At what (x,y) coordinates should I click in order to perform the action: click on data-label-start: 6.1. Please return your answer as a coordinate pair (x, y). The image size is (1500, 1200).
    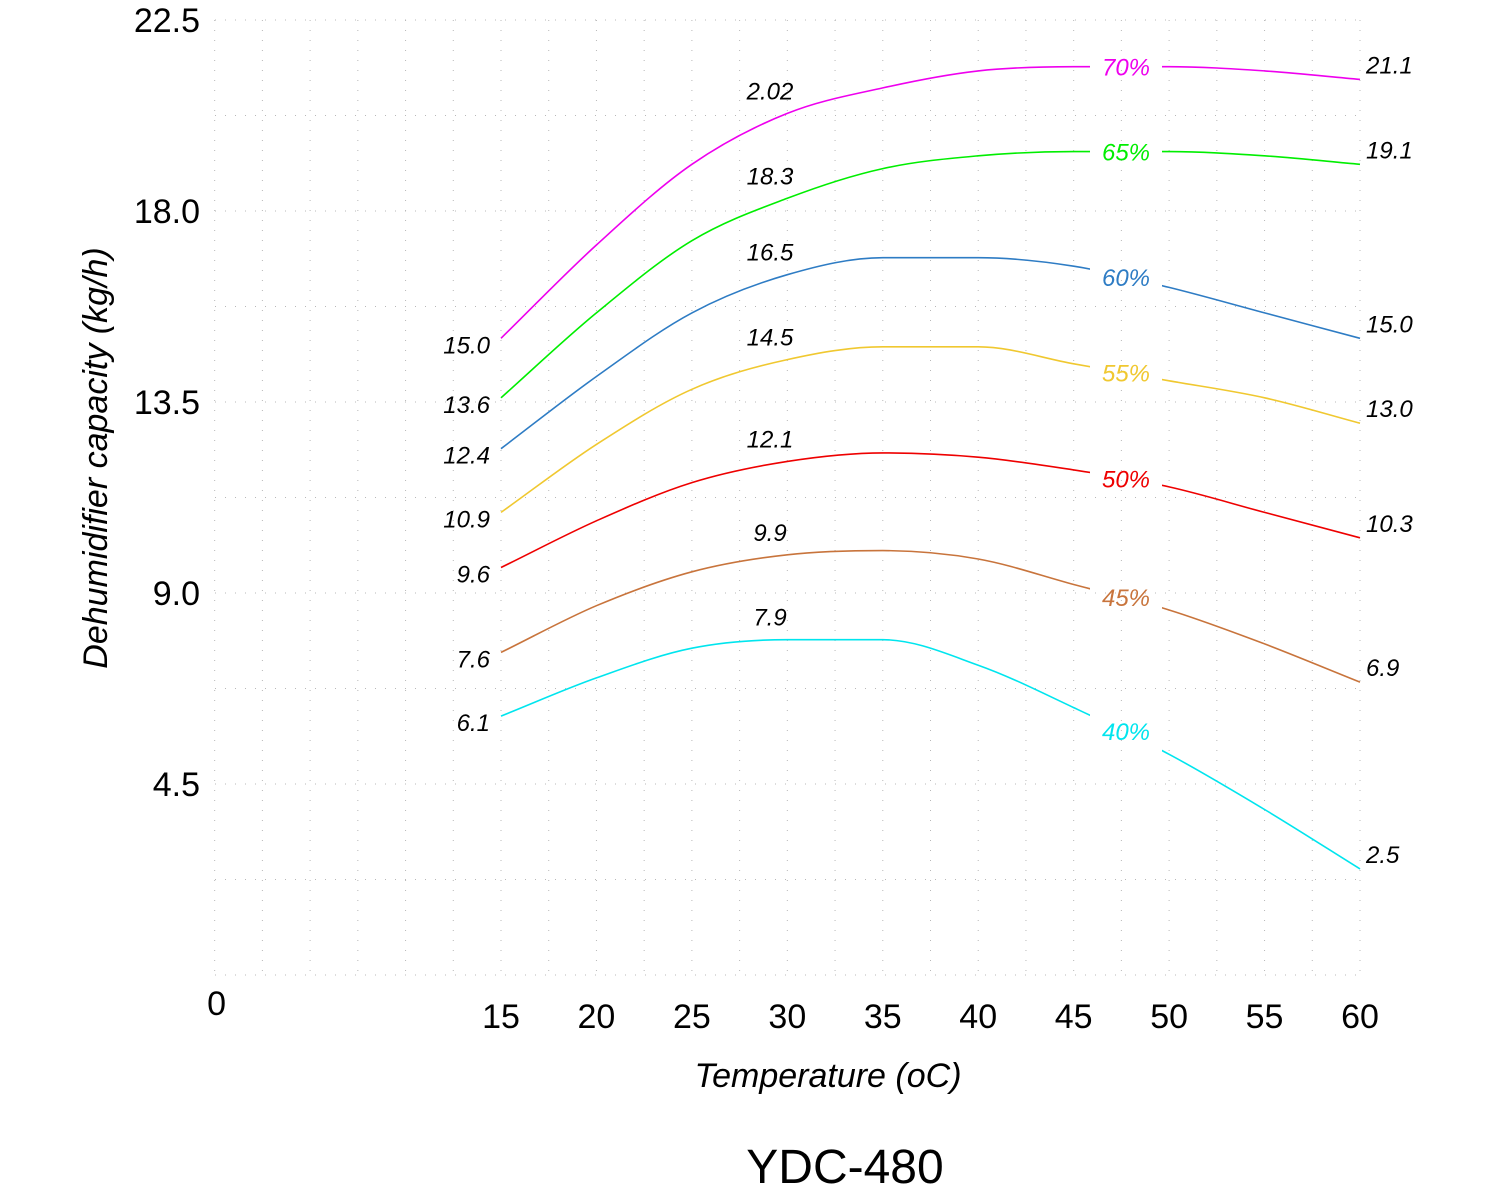
    Looking at the image, I should click on (473, 723).